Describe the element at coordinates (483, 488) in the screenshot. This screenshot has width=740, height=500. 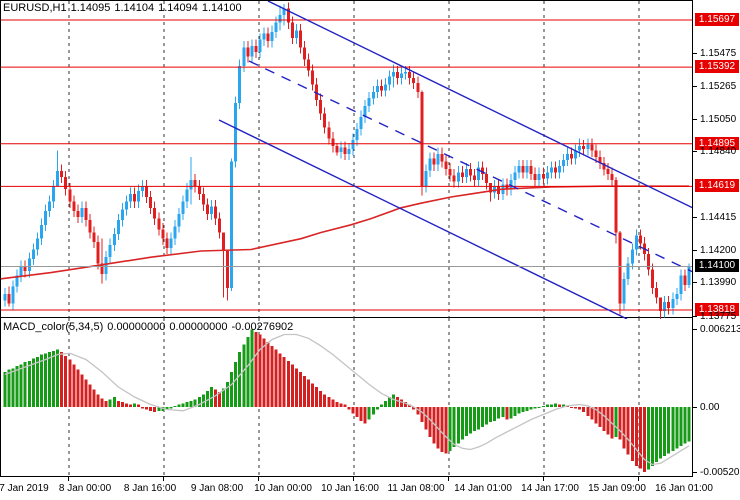
I see `date-label: 14 Jan 01:00` at that location.